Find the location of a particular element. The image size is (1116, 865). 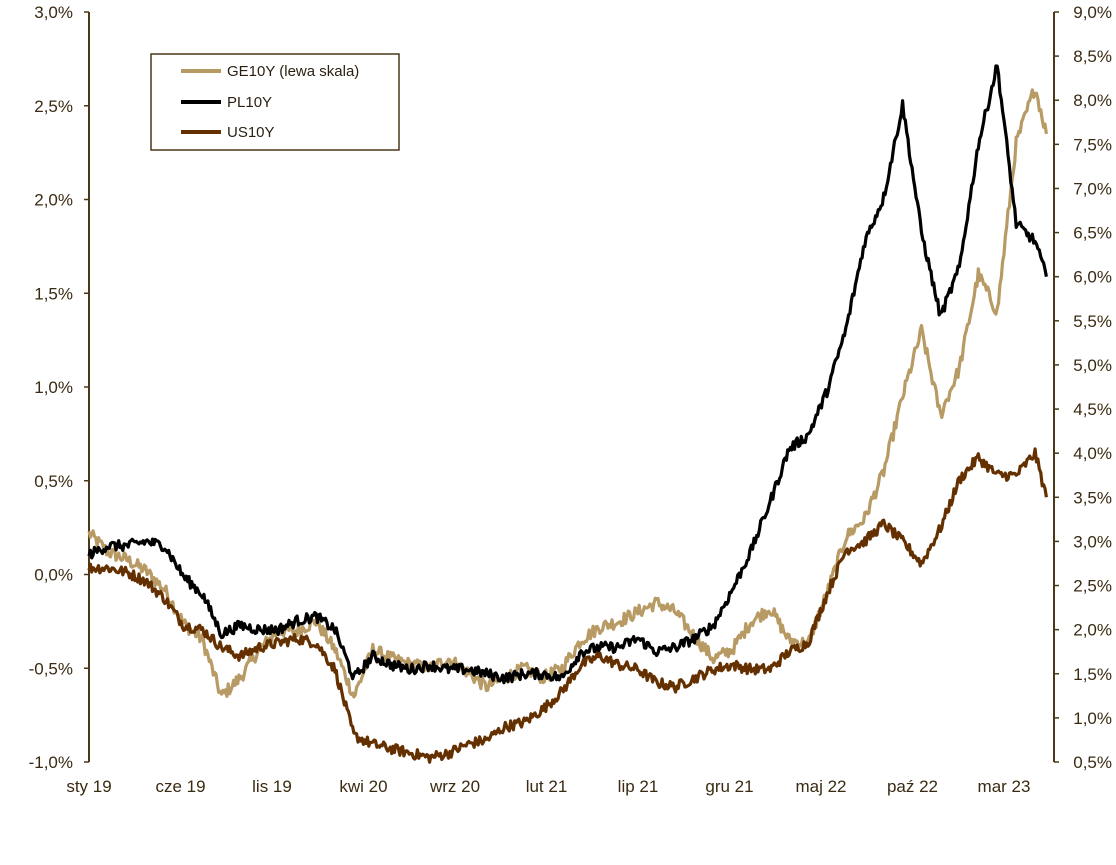

right-tick-label: 0,5% is located at coordinates (1092, 762).